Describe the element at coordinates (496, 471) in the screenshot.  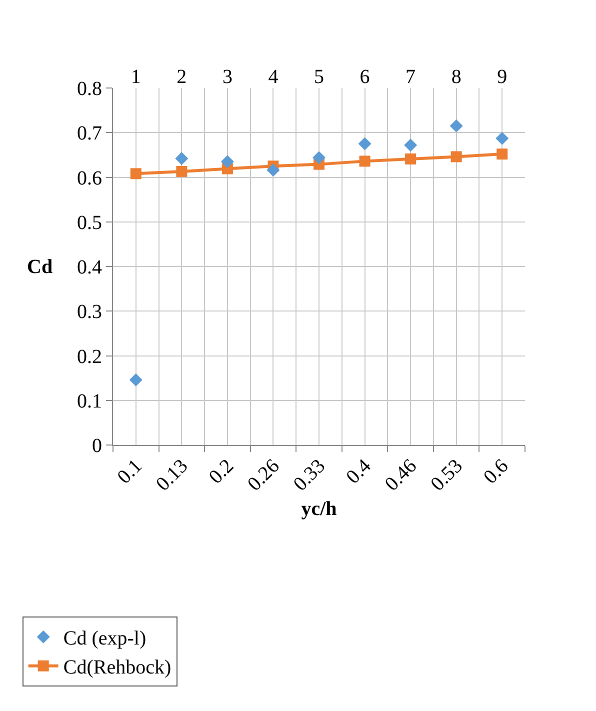
I see `x-tick-label: 0.6` at that location.